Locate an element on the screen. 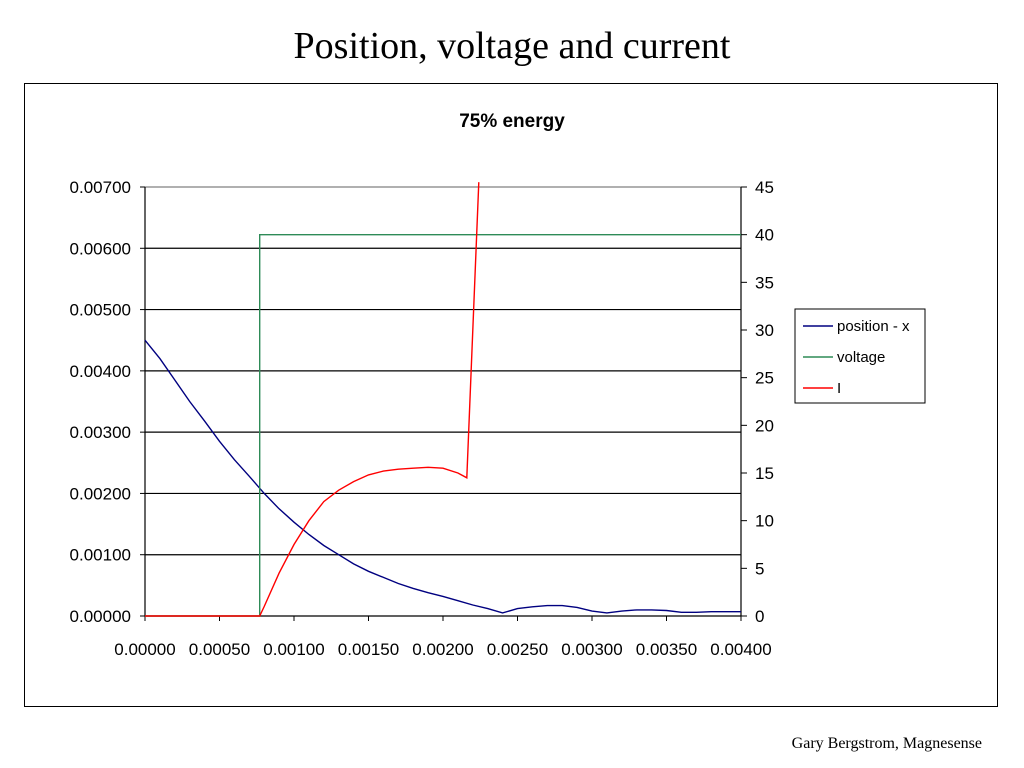 The image size is (1024, 768). legend-label-i: I is located at coordinates (839, 388).